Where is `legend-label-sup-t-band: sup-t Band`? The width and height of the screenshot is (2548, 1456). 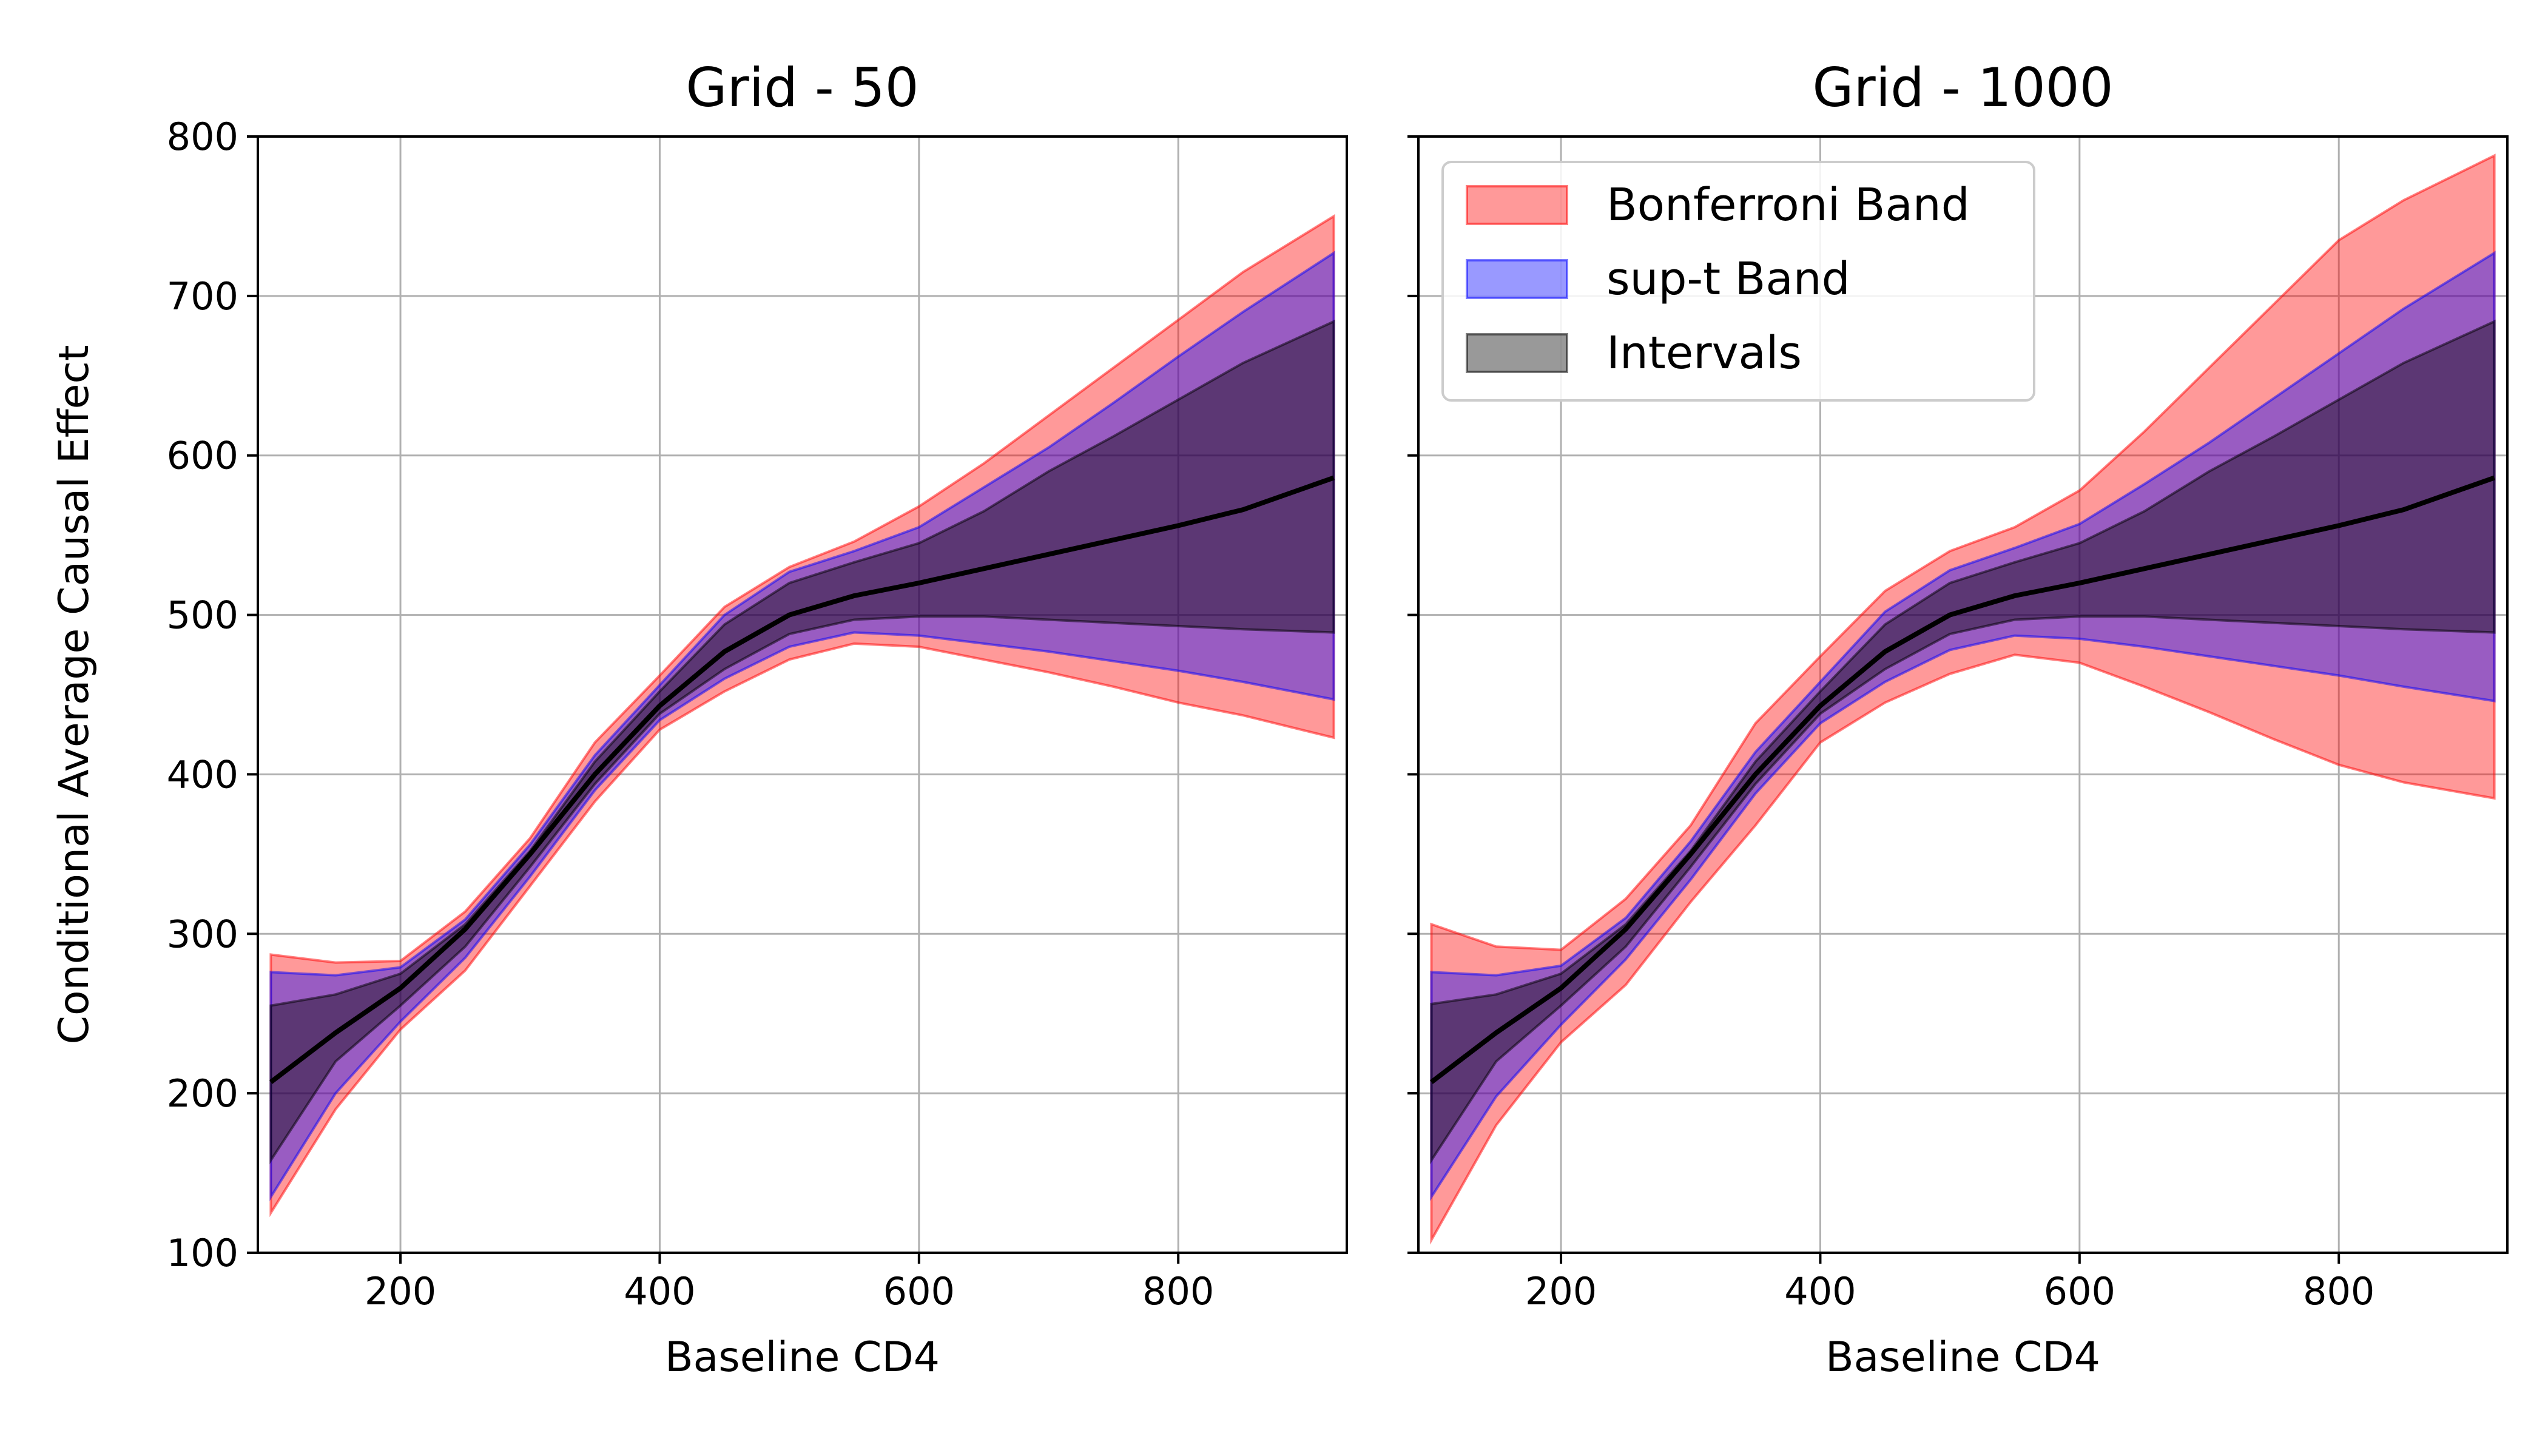 legend-label-sup-t-band: sup-t Band is located at coordinates (1728, 279).